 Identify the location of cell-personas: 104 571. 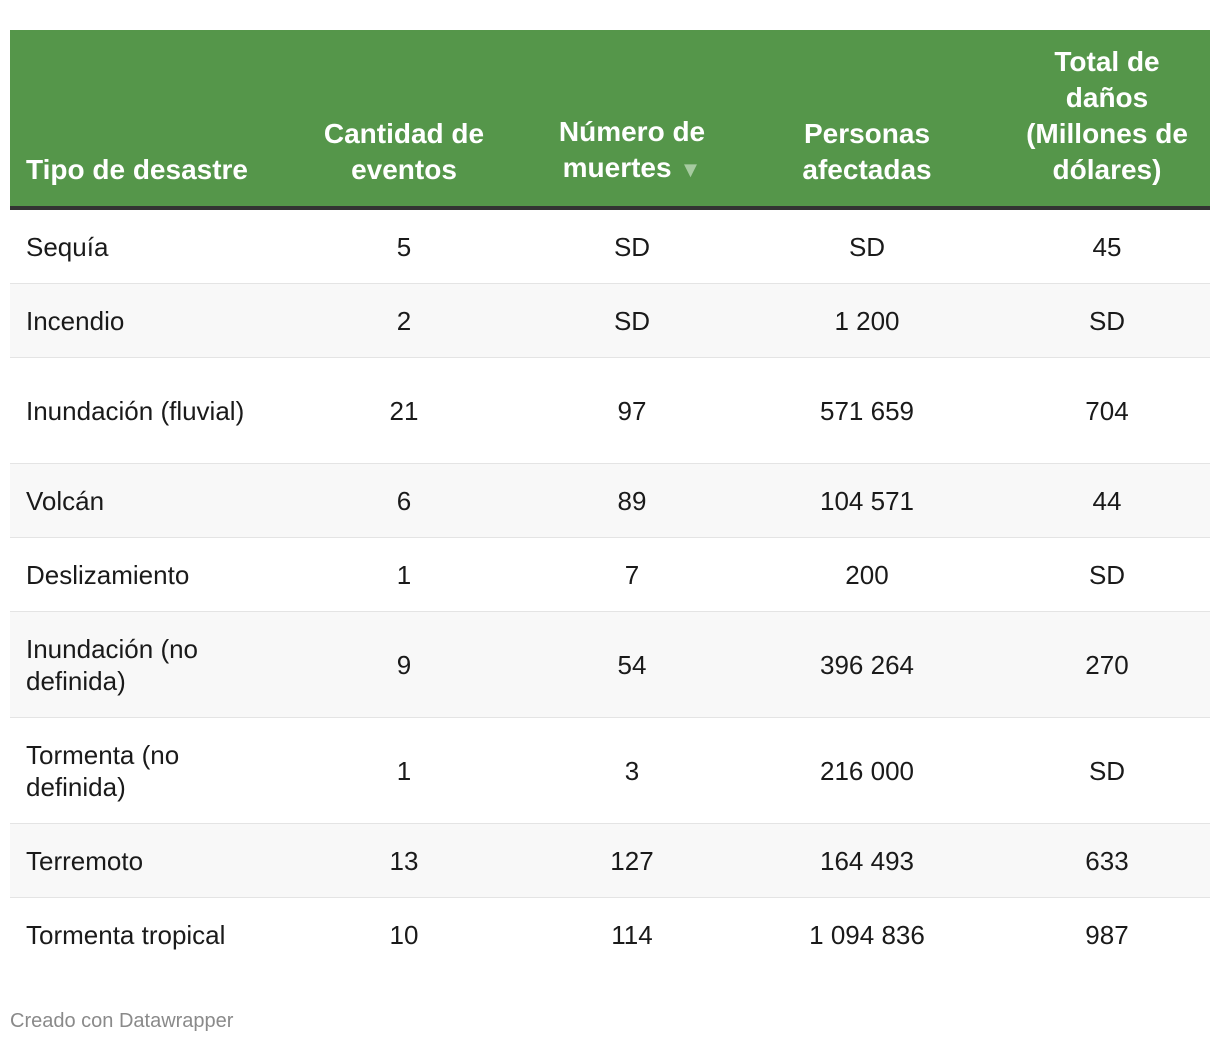
(867, 500).